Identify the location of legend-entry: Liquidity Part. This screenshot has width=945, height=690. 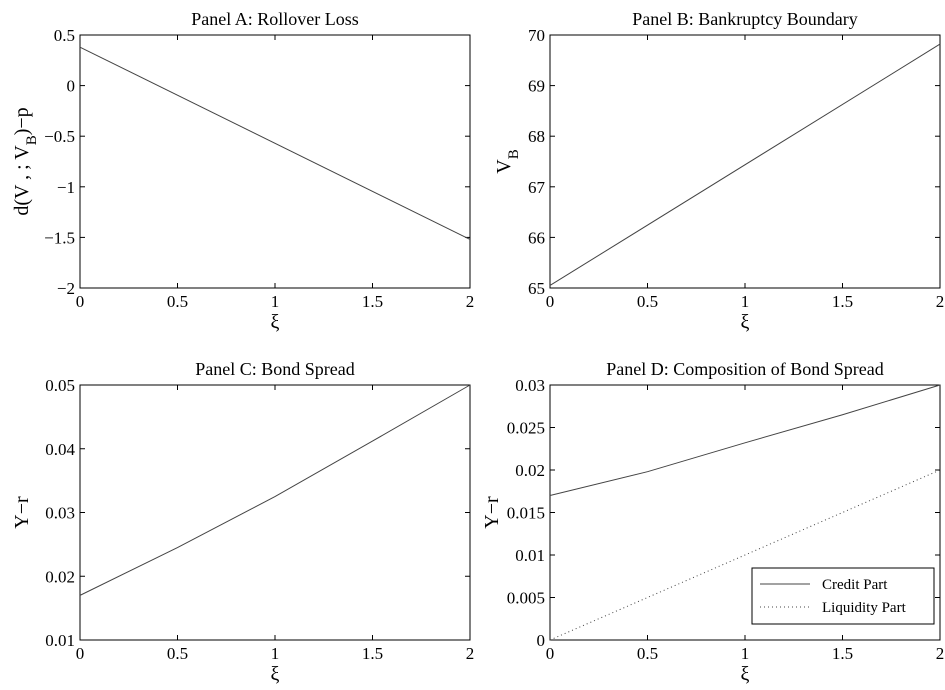
(864, 608).